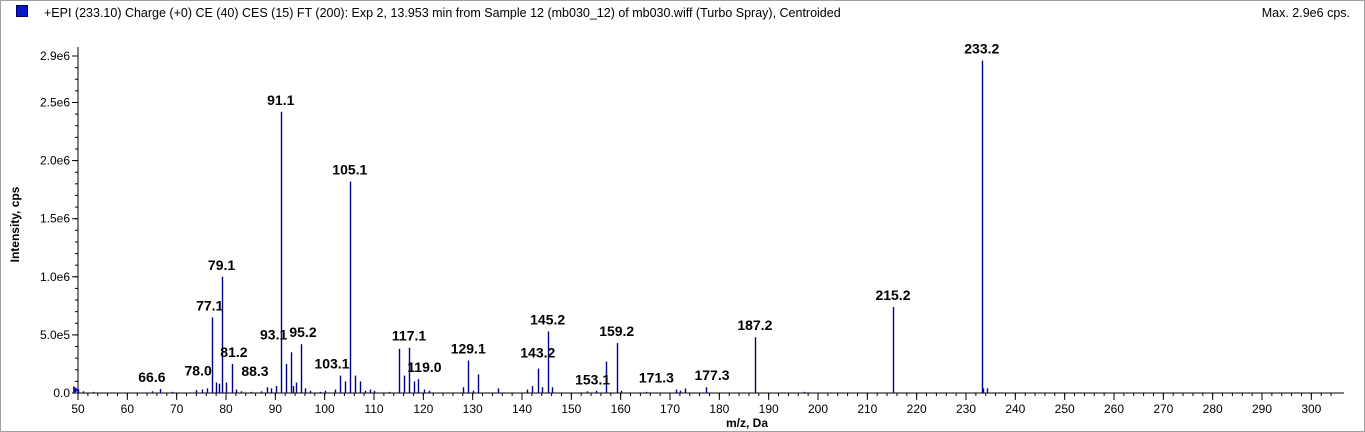 This screenshot has height=432, width=1365. What do you see at coordinates (55, 277) in the screenshot?
I see `y-tick-label: 1.0e6` at bounding box center [55, 277].